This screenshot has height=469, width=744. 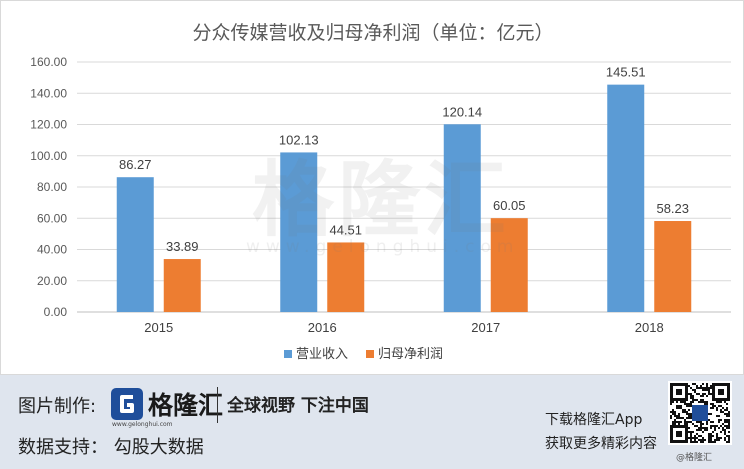 I want to click on download-app-text: 下载格隆汇App, so click(x=594, y=420).